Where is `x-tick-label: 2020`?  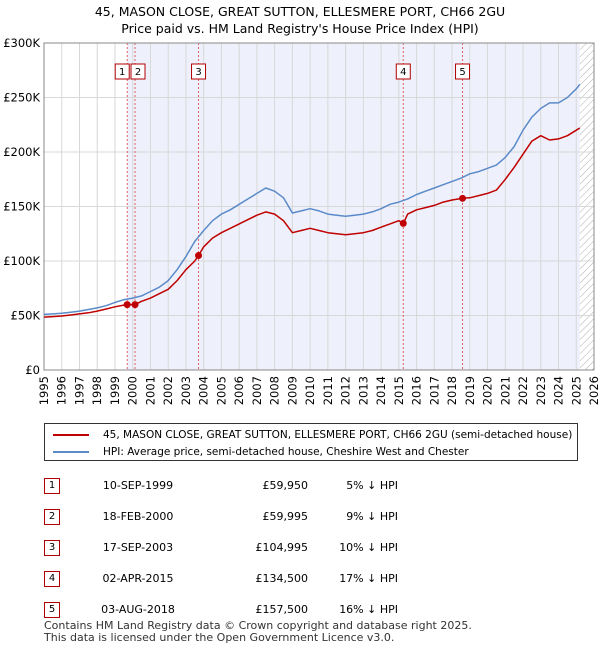
x-tick-label: 2020 is located at coordinates (488, 390).